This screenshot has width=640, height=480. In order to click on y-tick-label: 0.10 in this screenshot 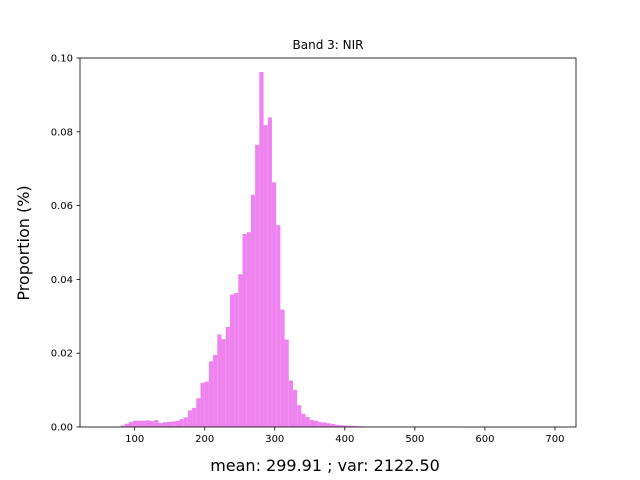, I will do `click(62, 59)`.